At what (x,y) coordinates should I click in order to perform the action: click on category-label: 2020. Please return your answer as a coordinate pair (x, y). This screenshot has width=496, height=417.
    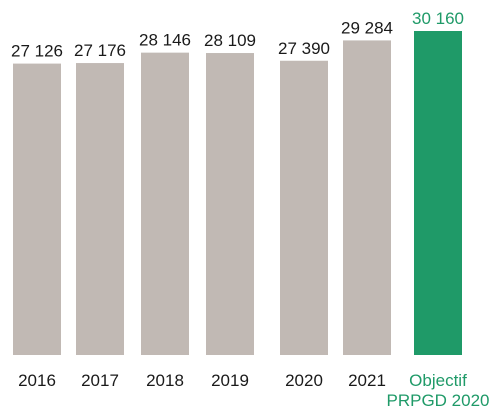
    Looking at the image, I should click on (304, 380).